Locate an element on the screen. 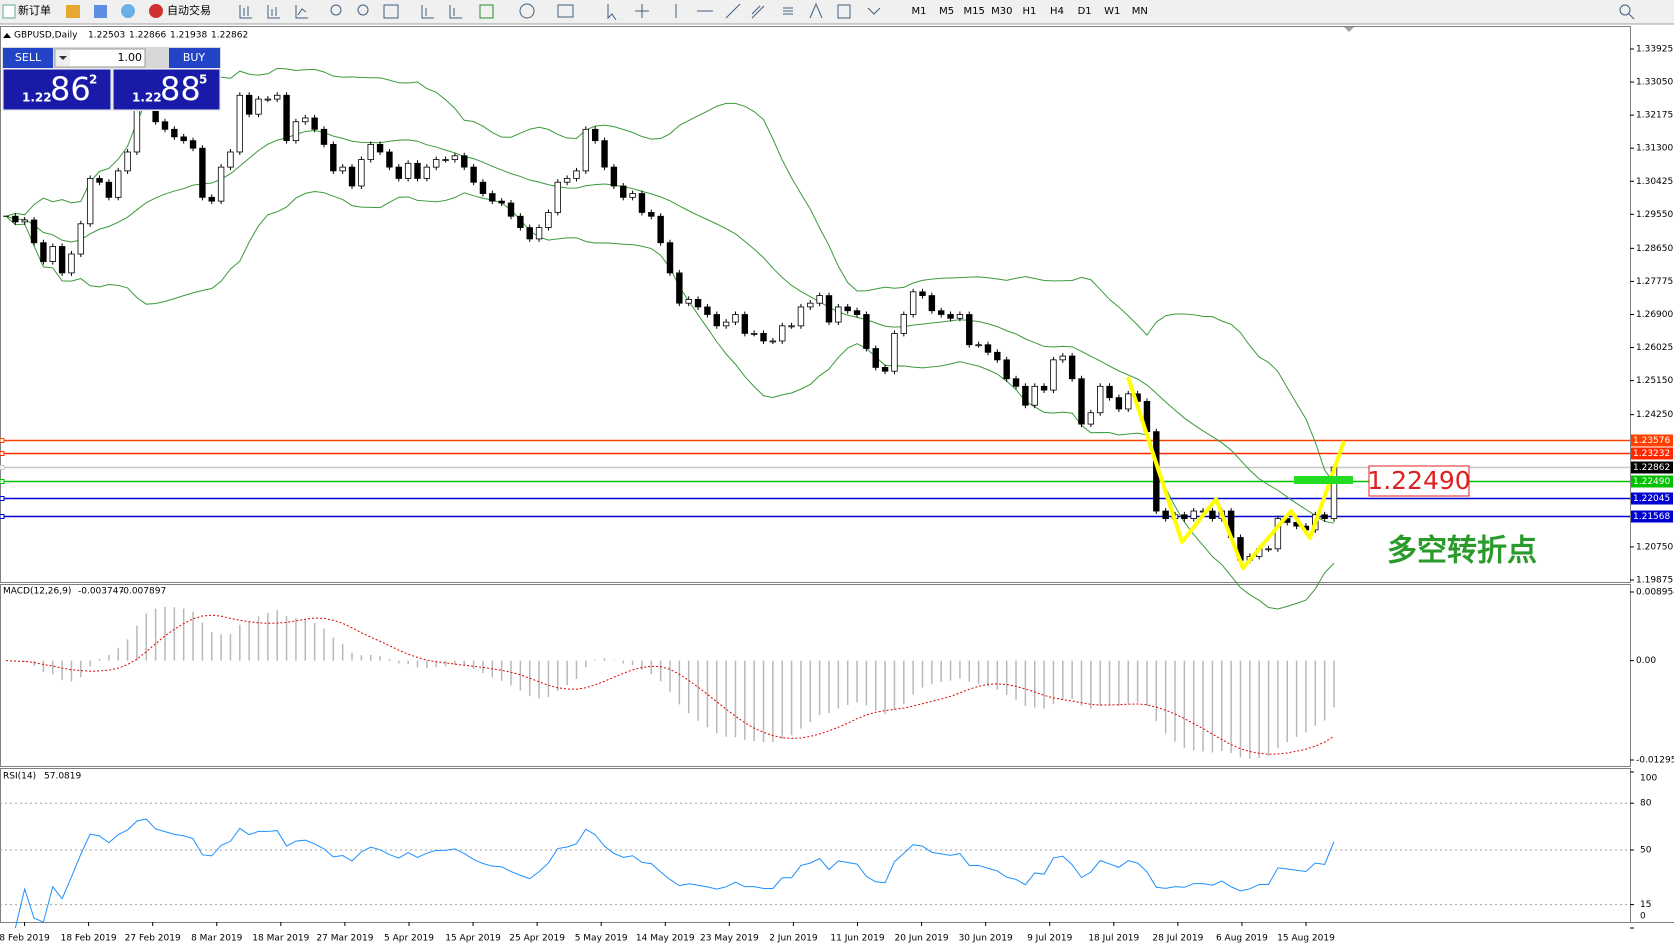  timeframe-buttons: M1 M5 M15 M30 H1 H4 D1 W1 MN is located at coordinates (1030, 11).